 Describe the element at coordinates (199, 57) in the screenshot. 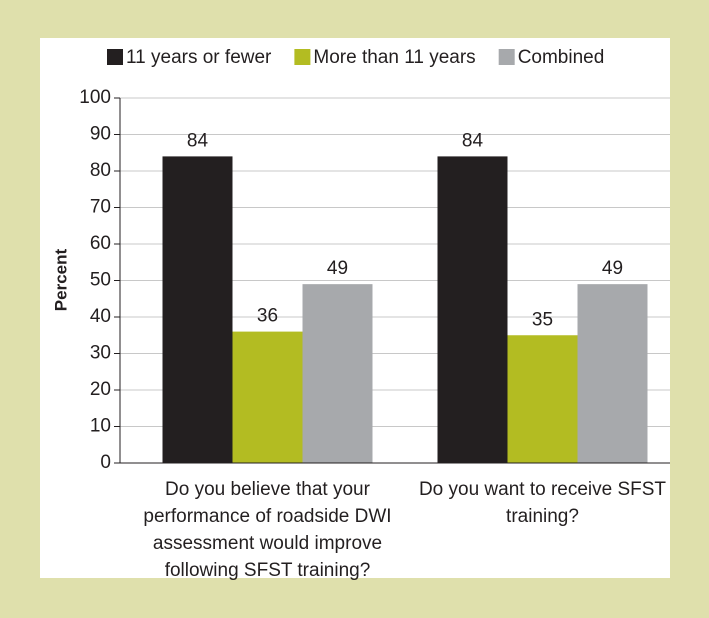

I see `legend-label: 11 years or fewer` at that location.